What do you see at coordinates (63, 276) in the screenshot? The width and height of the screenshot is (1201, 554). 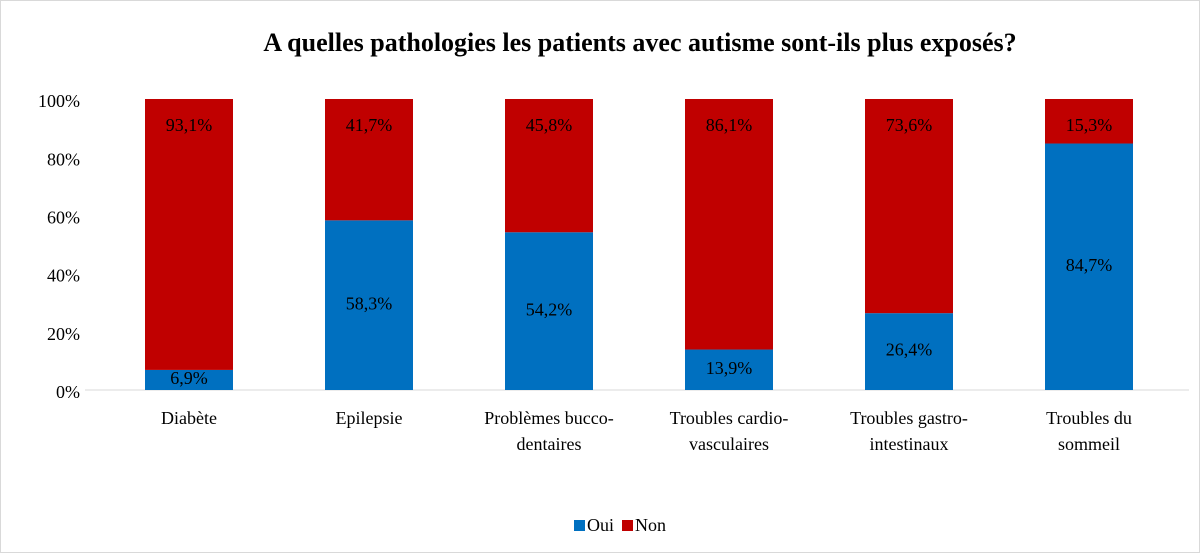 I see `y-tick-label: 40%` at bounding box center [63, 276].